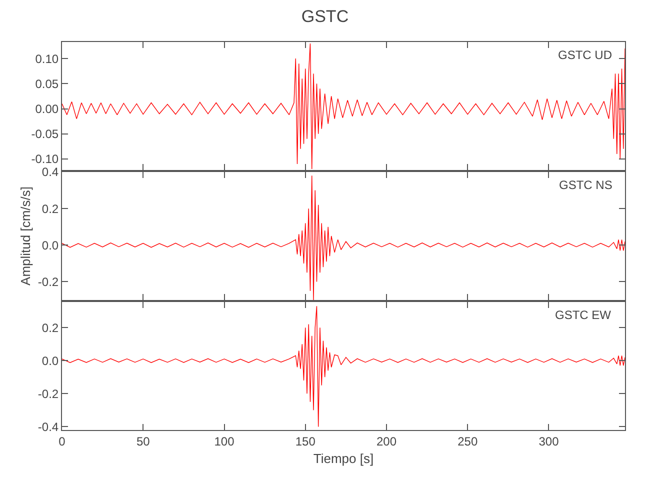  Describe the element at coordinates (585, 185) in the screenshot. I see `annotation: GSTC NS` at that location.